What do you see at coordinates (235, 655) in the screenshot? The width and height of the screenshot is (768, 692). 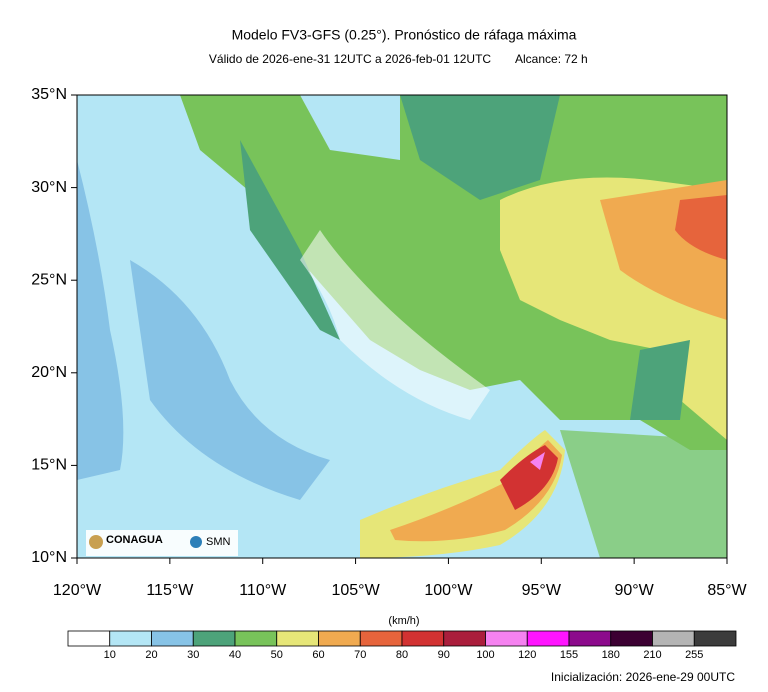 I see `colorbar-label: 40` at bounding box center [235, 655].